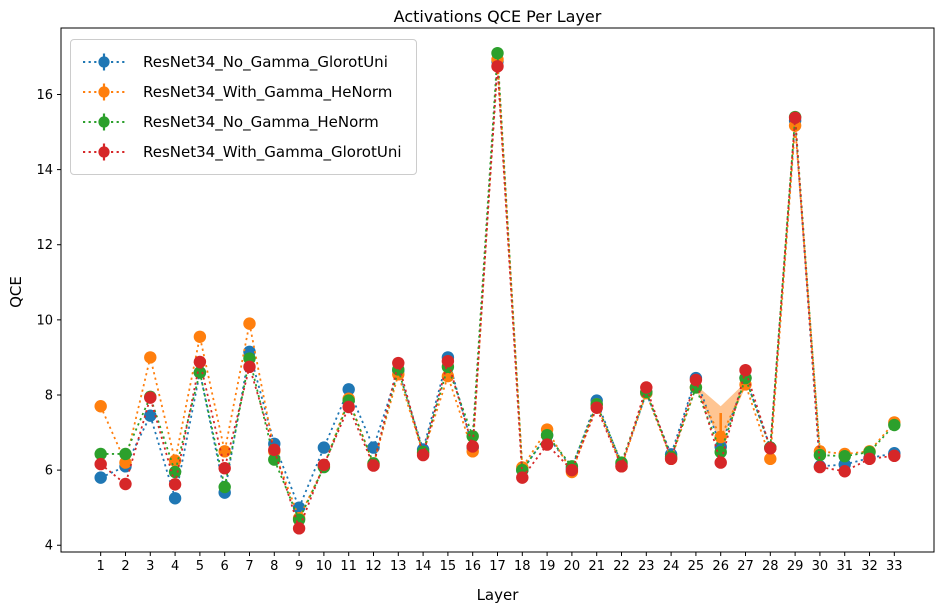 The width and height of the screenshot is (950, 614). What do you see at coordinates (398, 566) in the screenshot?
I see `x-tick-label: 13` at bounding box center [398, 566].